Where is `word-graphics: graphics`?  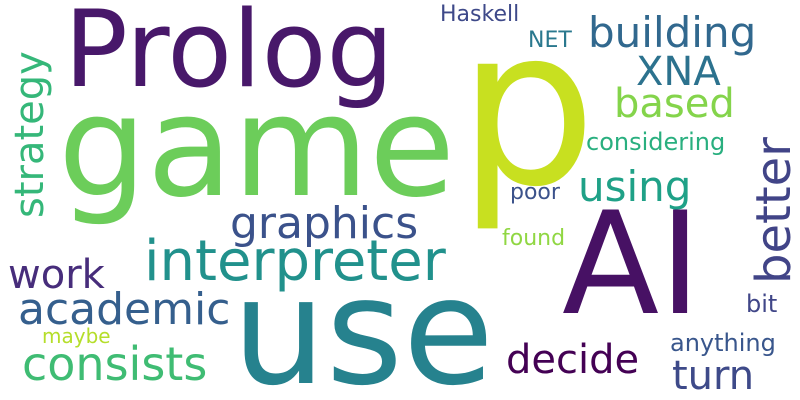 word-graphics: graphics is located at coordinates (324, 223).